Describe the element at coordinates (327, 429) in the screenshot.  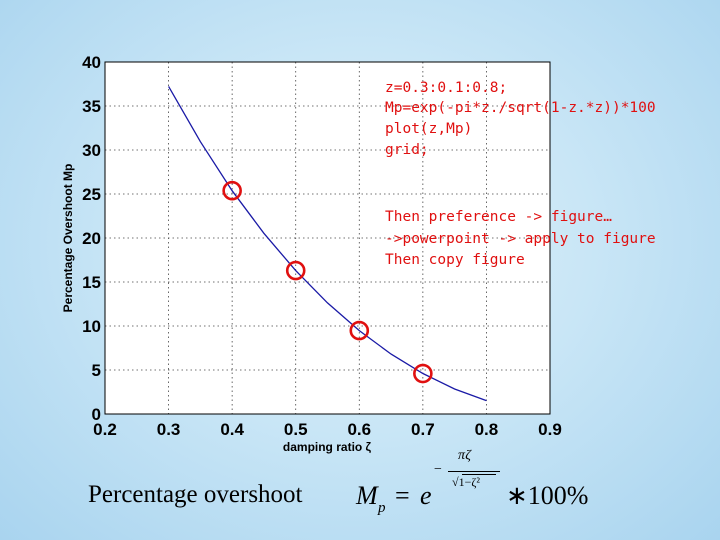
I see `x-tick-labels: 0.2 0.3 0.4 0.5 0.6 0.7 0.8 0.9` at that location.